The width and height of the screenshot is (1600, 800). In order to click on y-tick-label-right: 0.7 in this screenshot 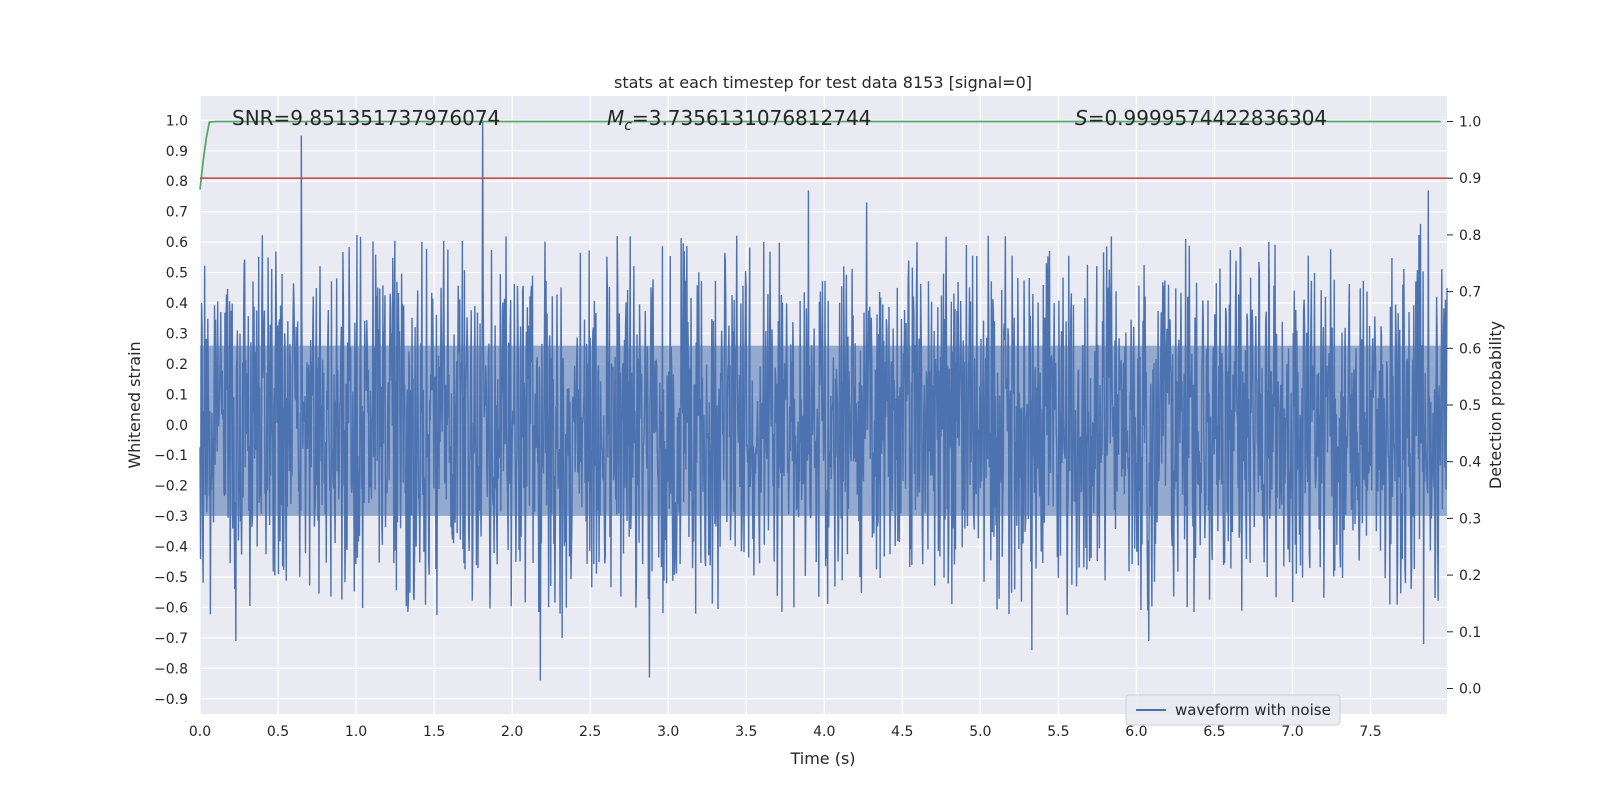, I will do `click(1470, 293)`.